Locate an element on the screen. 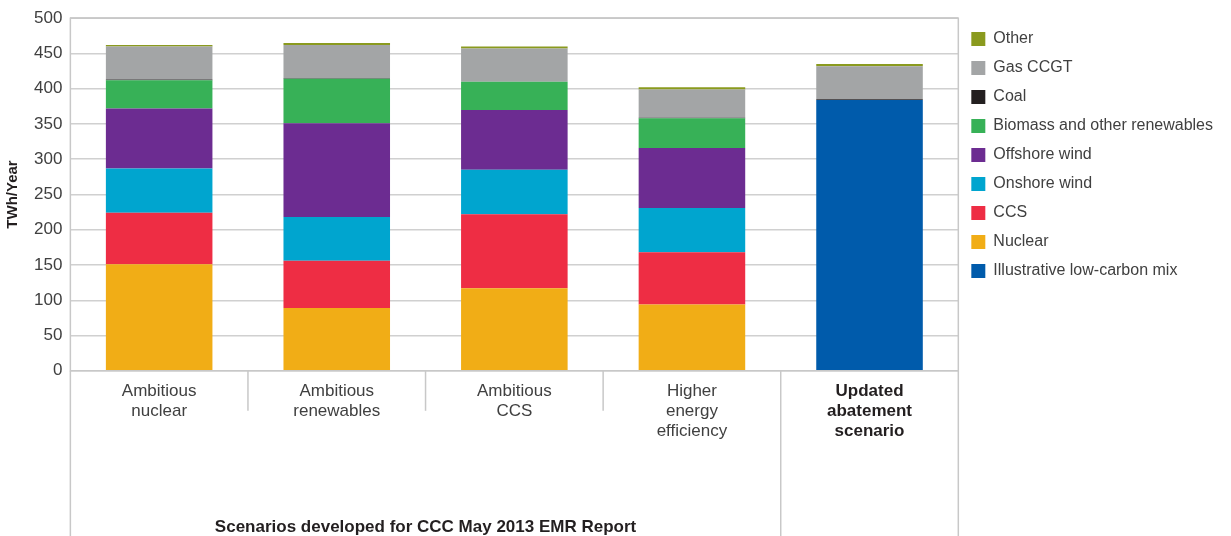  legend-label: Offshore wind is located at coordinates (1042, 154).